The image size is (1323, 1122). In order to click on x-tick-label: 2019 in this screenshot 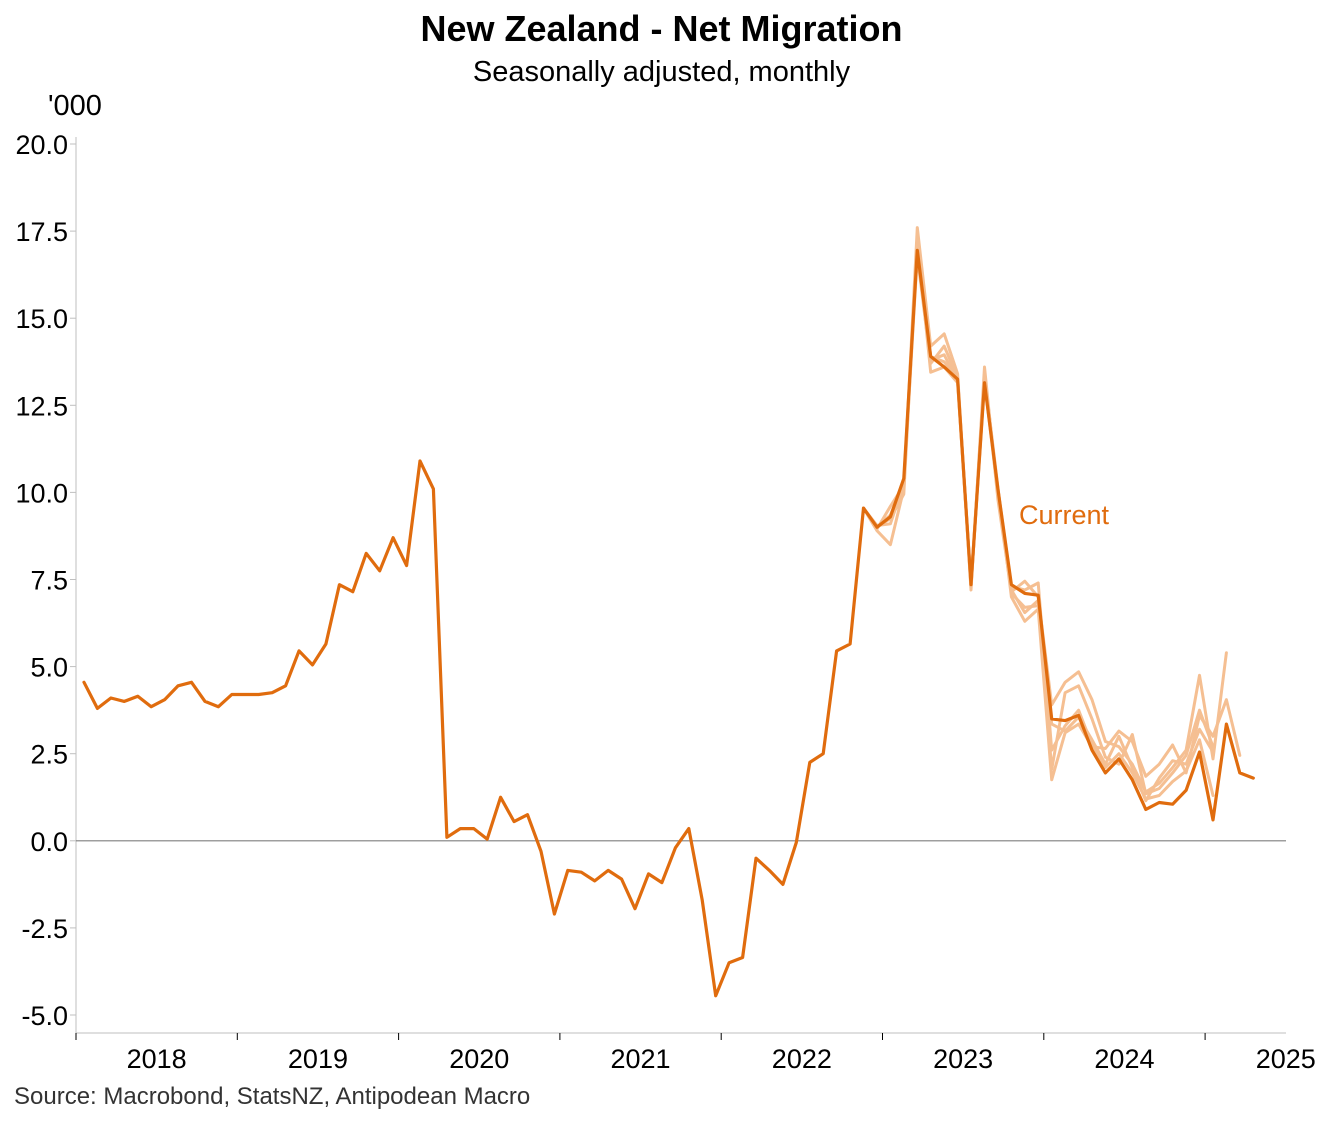, I will do `click(318, 1059)`.